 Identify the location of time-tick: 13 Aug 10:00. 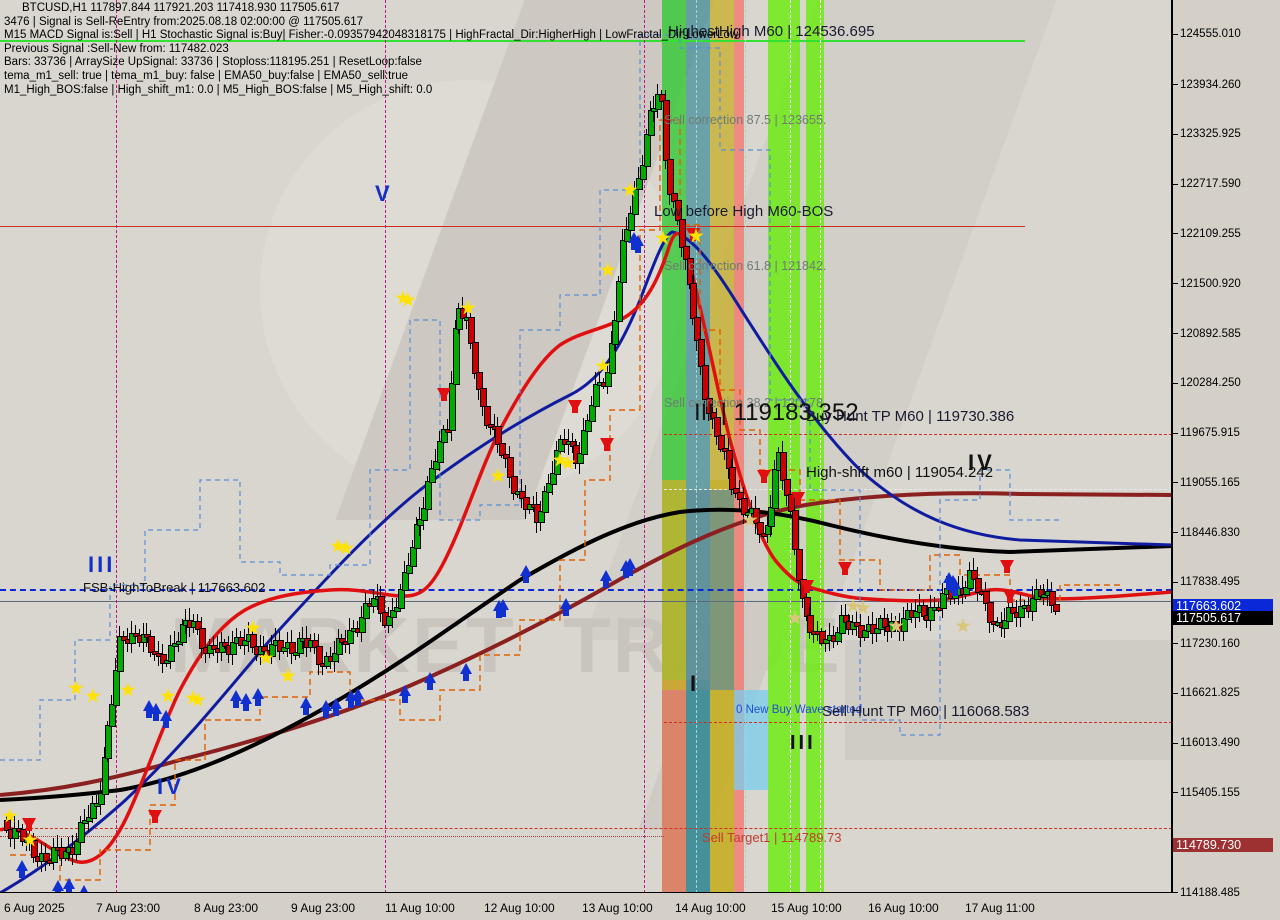
(617, 908).